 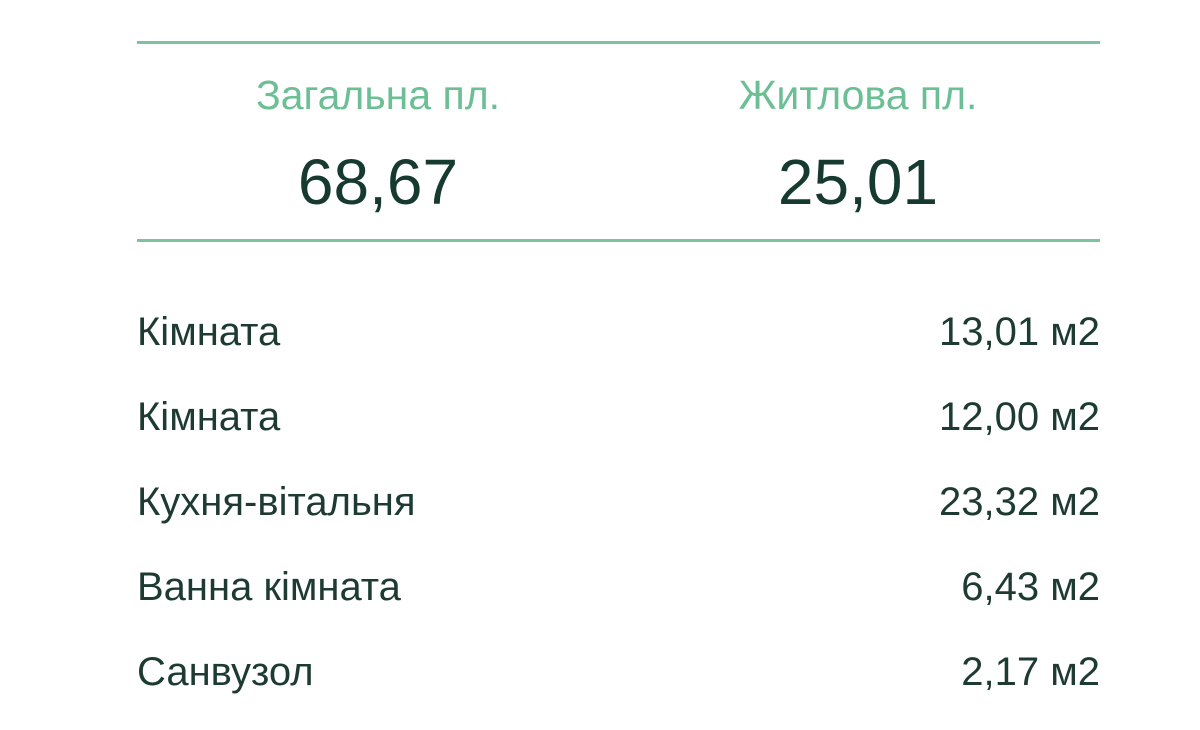 I want to click on room-name: Ванна кімната, so click(x=269, y=587).